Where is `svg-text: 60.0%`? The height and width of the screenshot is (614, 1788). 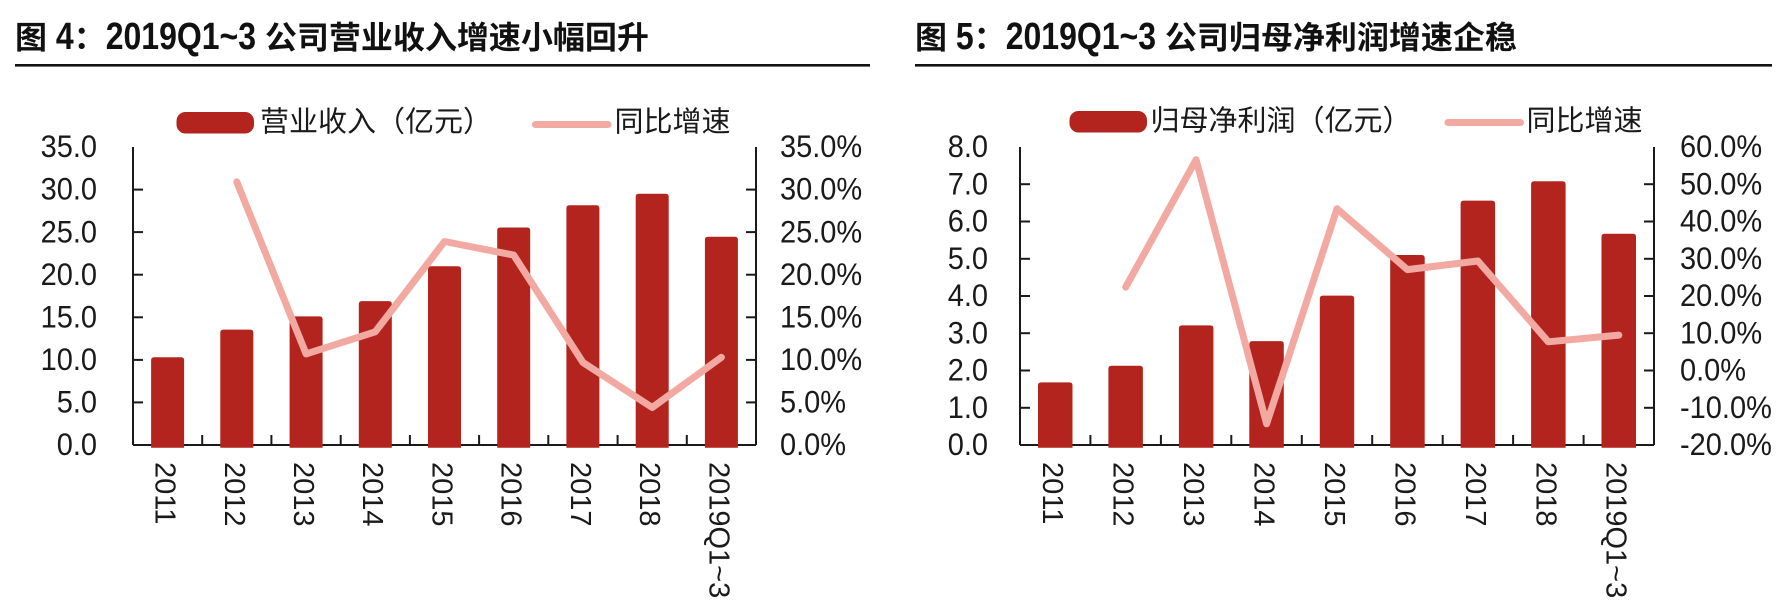 svg-text: 60.0% is located at coordinates (1721, 147).